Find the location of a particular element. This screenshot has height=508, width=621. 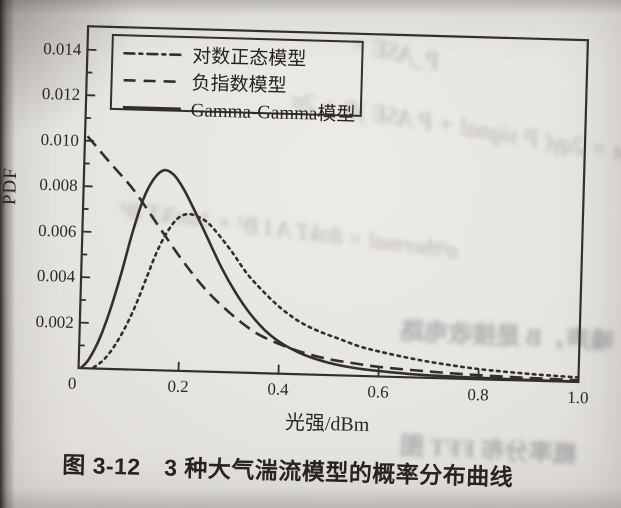

legend-item-gammagamma: Gamma-Gamma模型 is located at coordinates (238, 110).